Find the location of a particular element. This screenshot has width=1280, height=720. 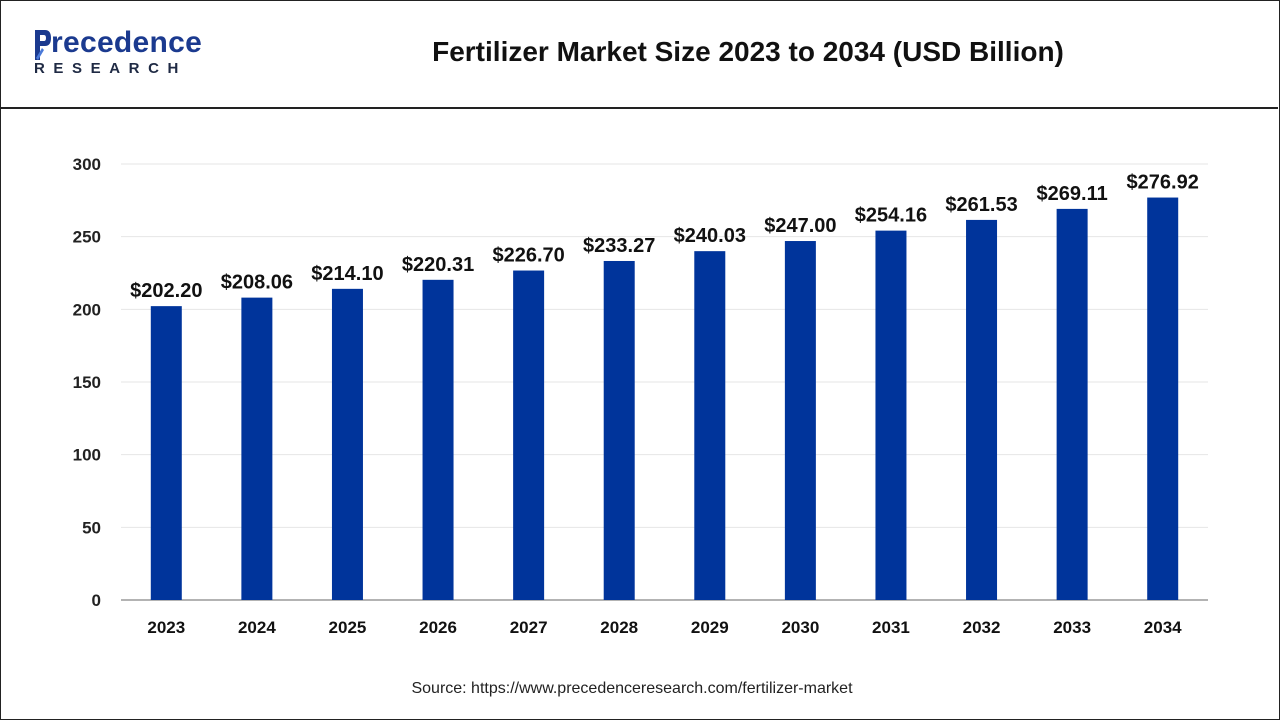

x-tick-label-2025: 2025 is located at coordinates (348, 627).